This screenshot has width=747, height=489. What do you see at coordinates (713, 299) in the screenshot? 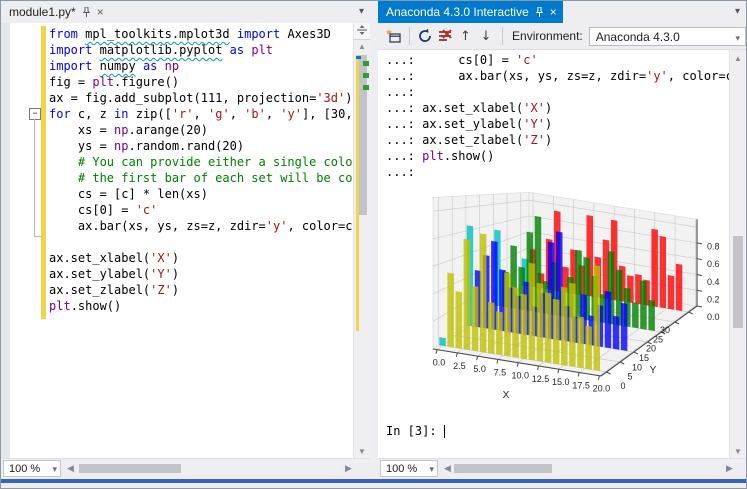
I see `svg-text: 0.2` at bounding box center [713, 299].